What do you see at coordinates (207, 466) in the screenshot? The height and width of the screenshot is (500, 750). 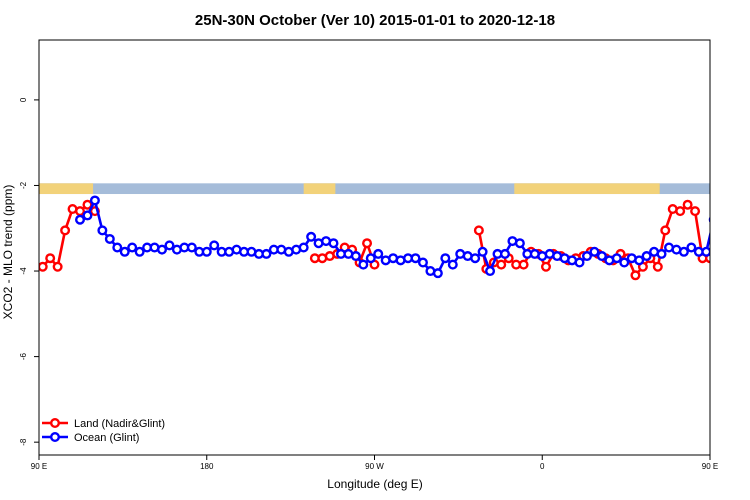 I see `x-tick-label: 180` at bounding box center [207, 466].